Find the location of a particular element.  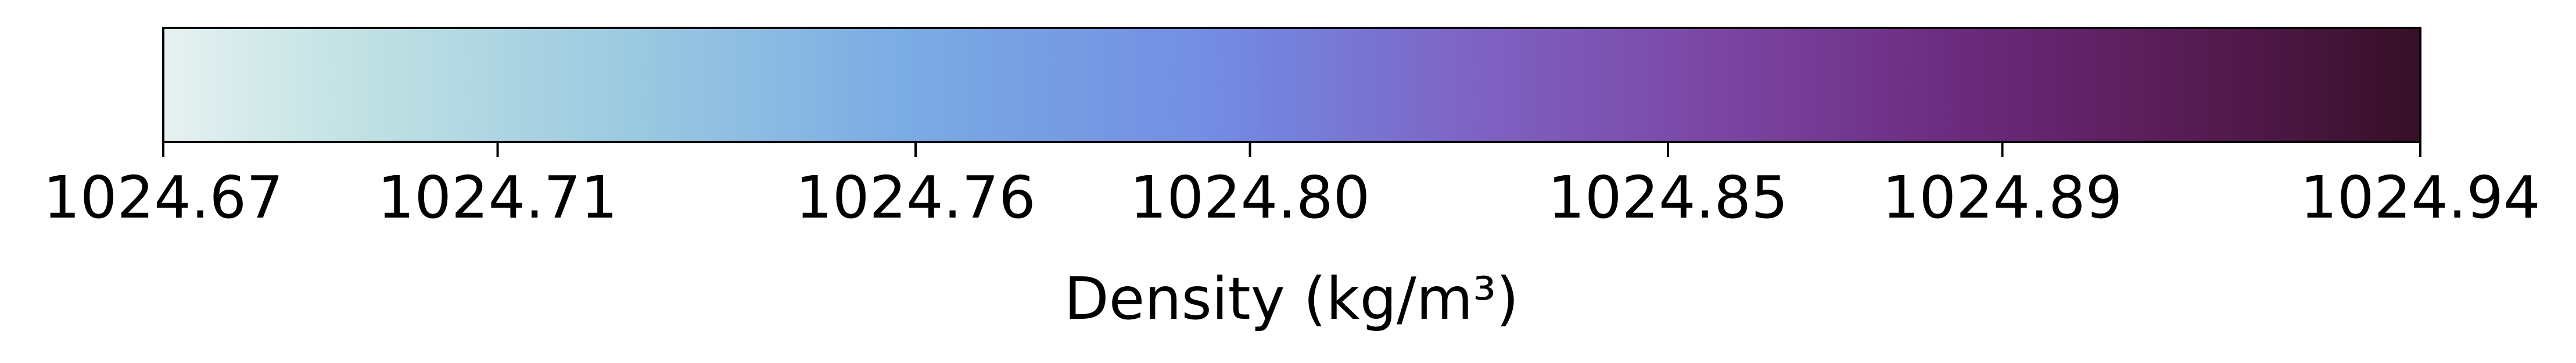

colorbar-axis-label: Density (kg/m³) is located at coordinates (1291, 299).